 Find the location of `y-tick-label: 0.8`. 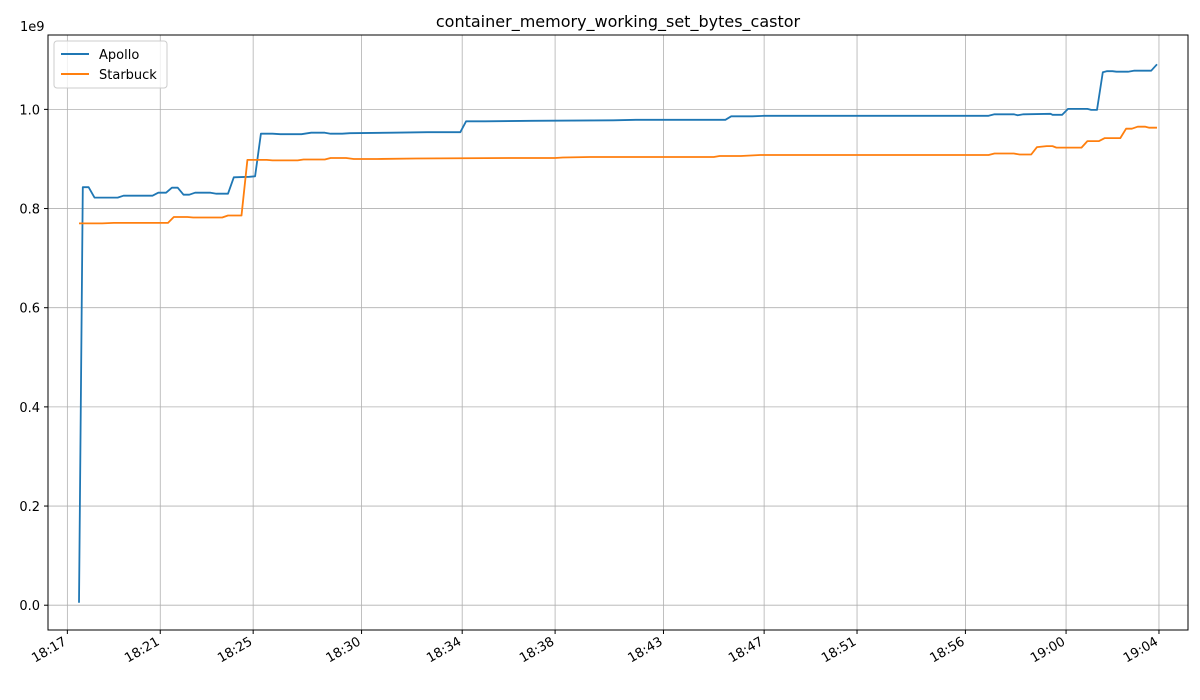

y-tick-label: 0.8 is located at coordinates (29, 210).